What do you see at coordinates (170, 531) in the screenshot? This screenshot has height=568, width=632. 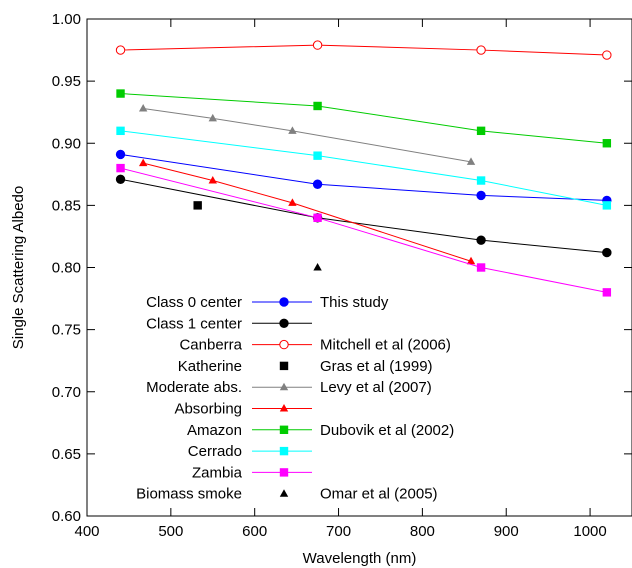 I see `x-tick-label: 500` at bounding box center [170, 531].